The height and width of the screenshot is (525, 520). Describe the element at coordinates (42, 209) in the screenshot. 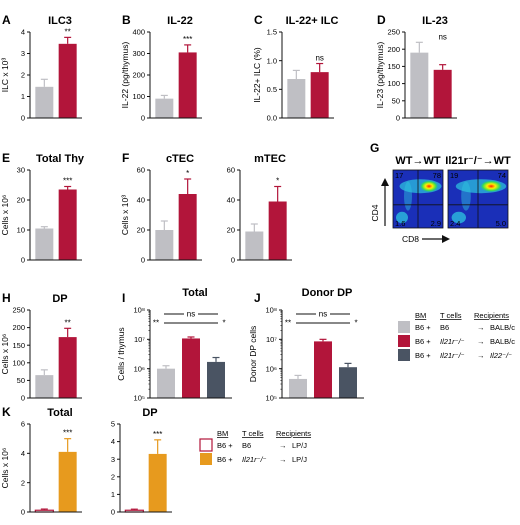

I see `chart-E: 0 10 20 30 Cells x 10⁶ *** Total Thy` at that location.